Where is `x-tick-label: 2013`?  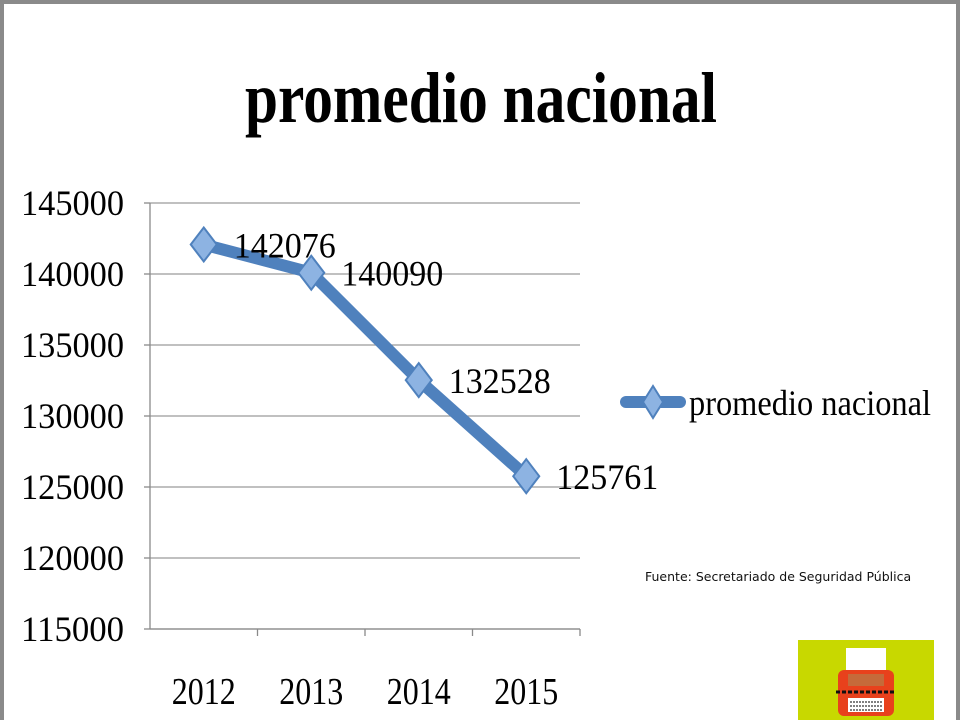 x-tick-label: 2013 is located at coordinates (311, 692).